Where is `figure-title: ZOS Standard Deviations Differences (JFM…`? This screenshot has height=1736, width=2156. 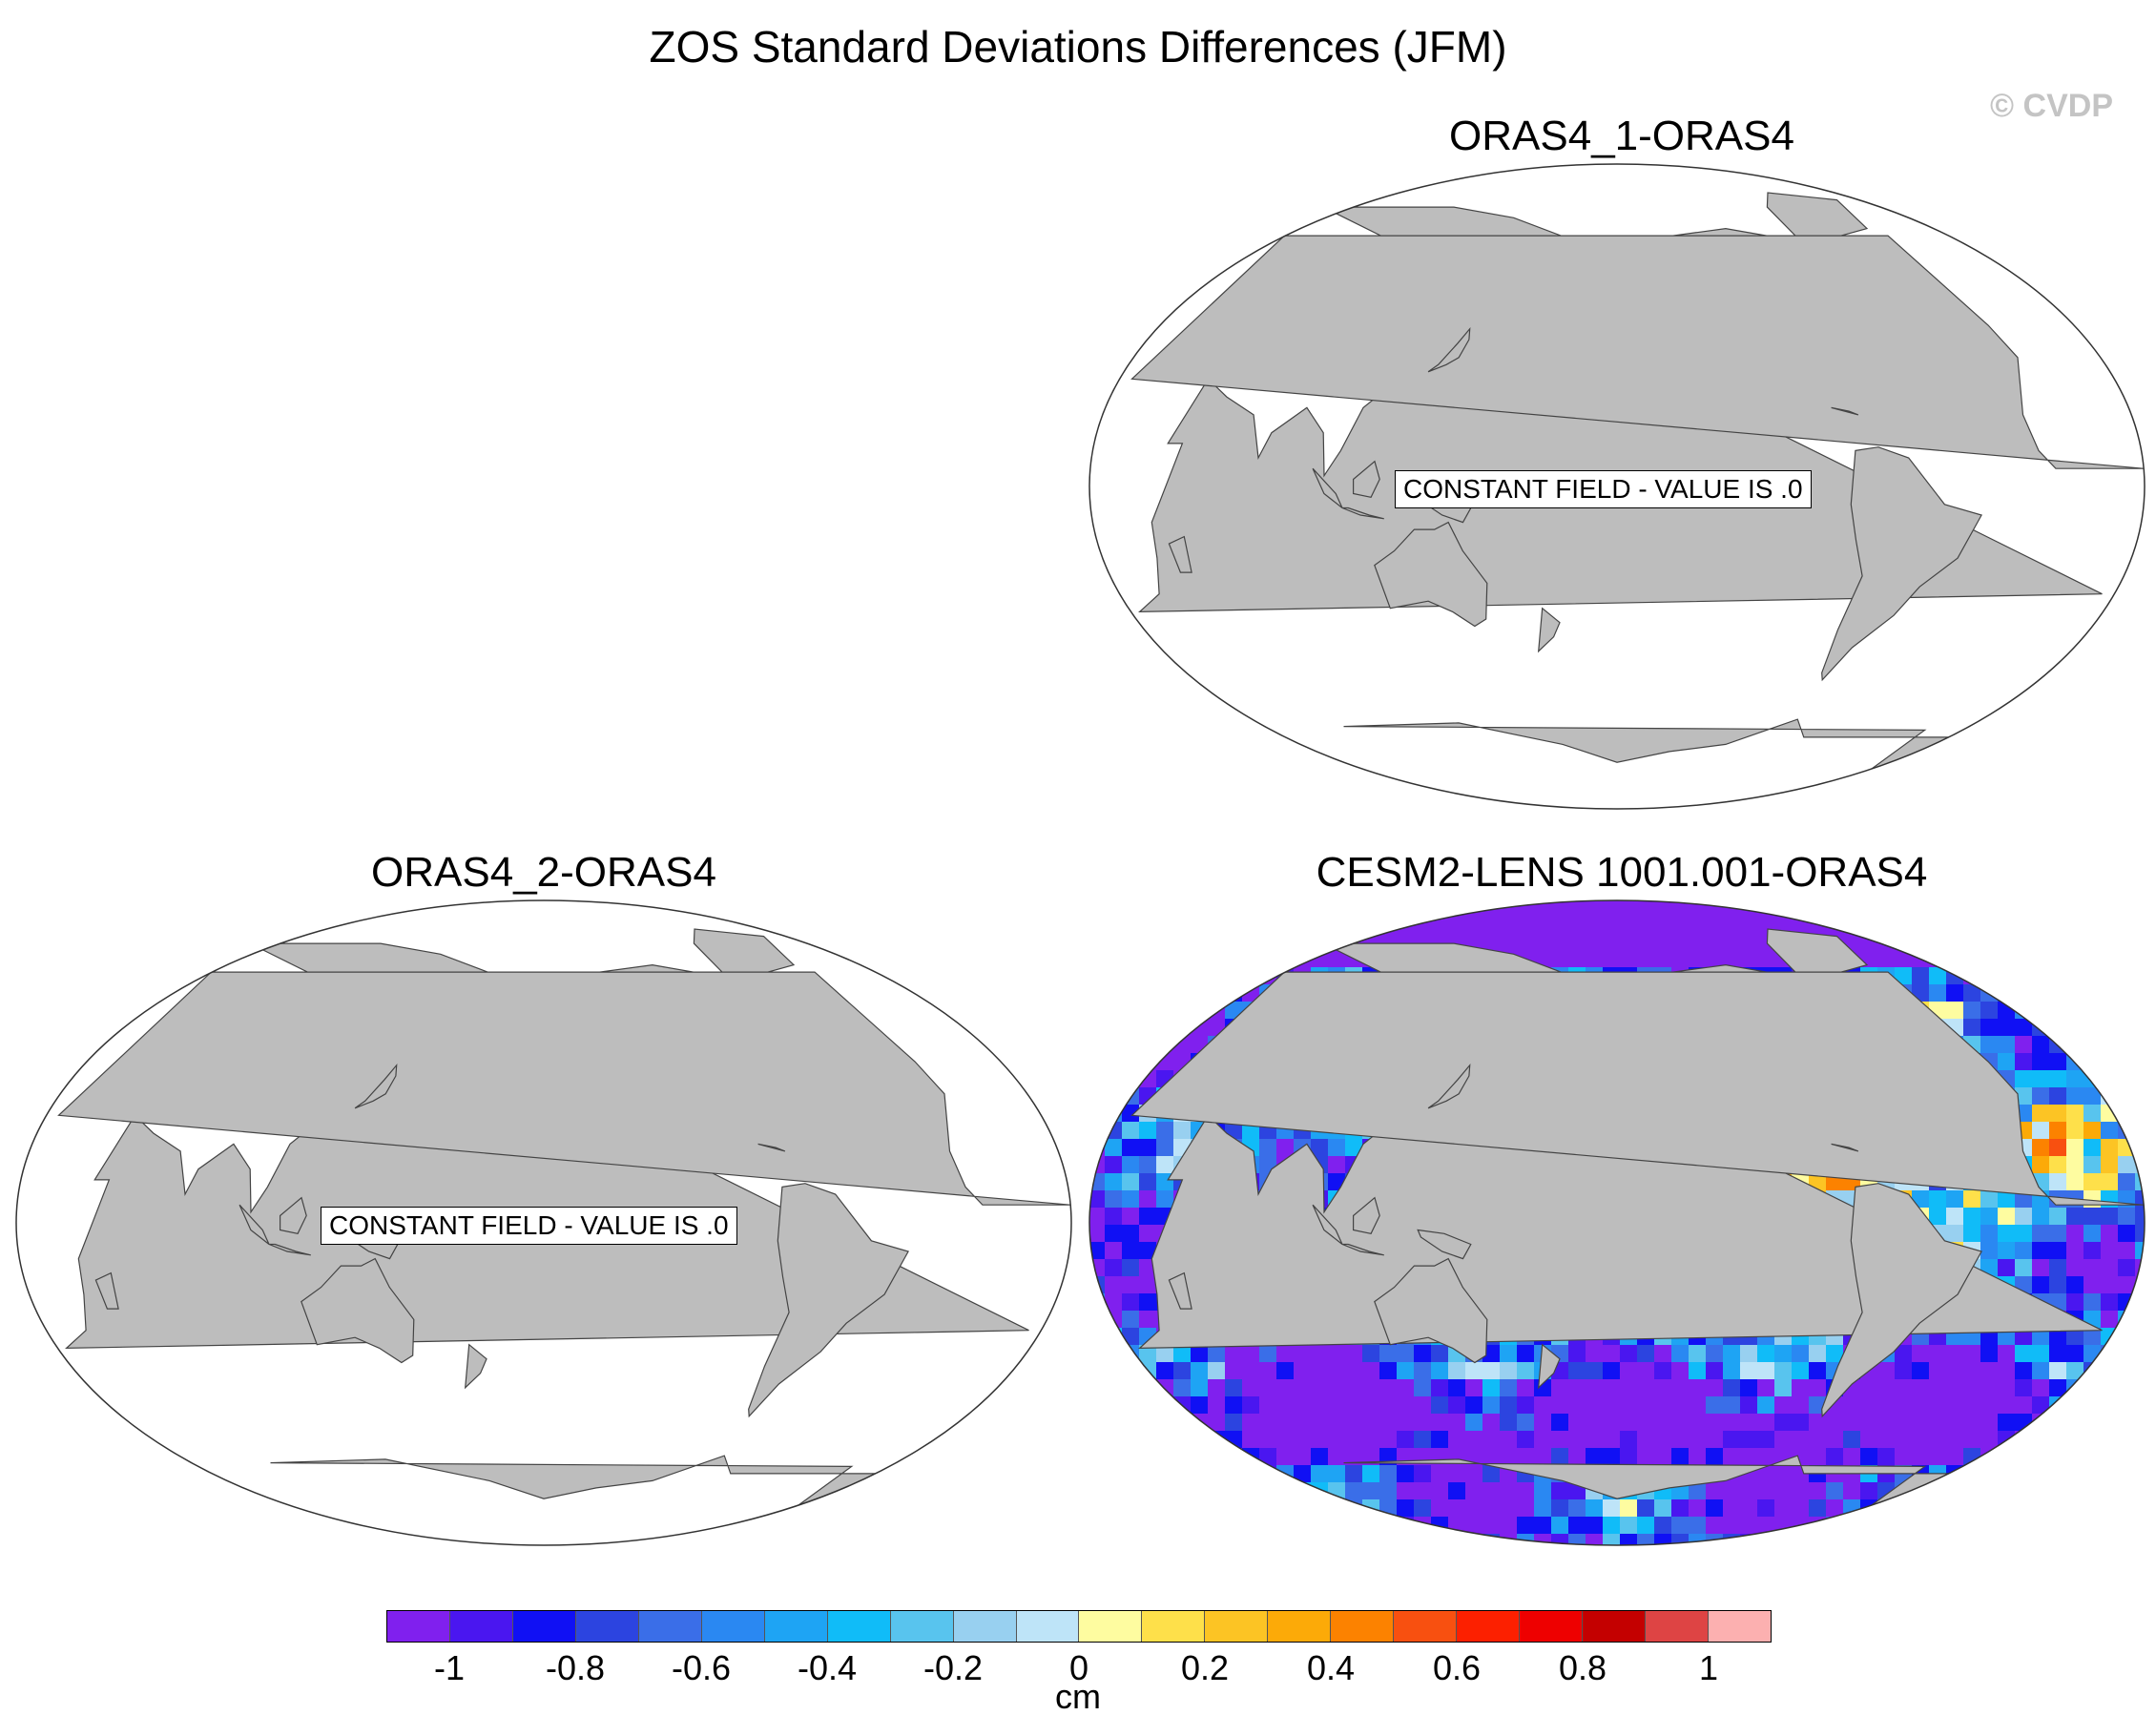
figure-title: ZOS Standard Deviations Differences (JFM… is located at coordinates (1078, 47).